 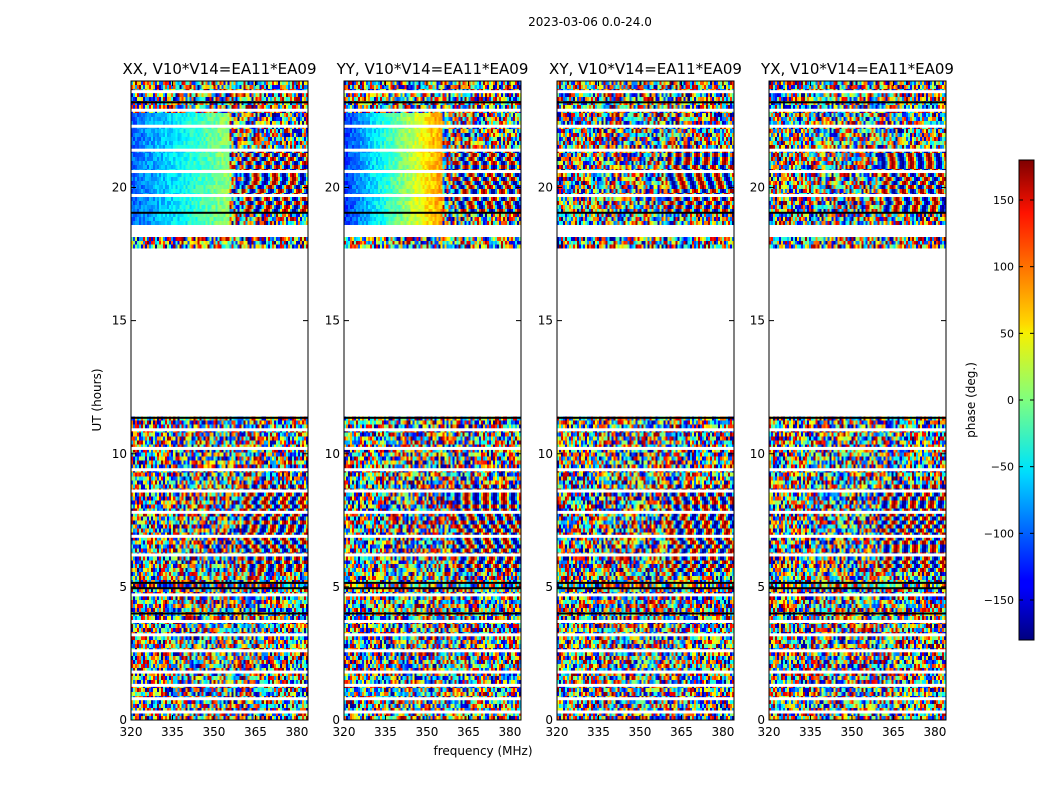 I want to click on colorbar: −150 −100 −50 0 50 100 150 phase (deg.), so click(x=999, y=400).